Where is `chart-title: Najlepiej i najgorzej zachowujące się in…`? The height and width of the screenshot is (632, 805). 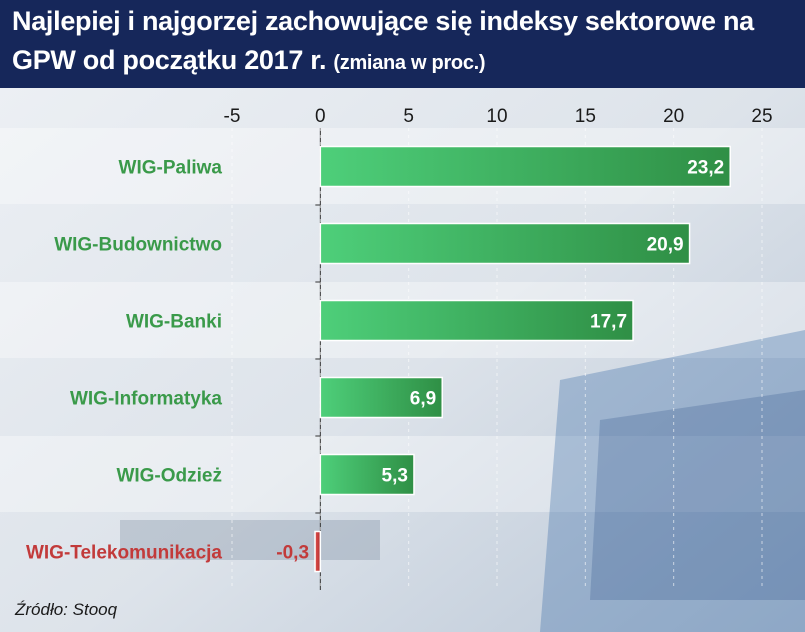
chart-title: Najlepiej i najgorzej zachowujące się in… is located at coordinates (383, 21).